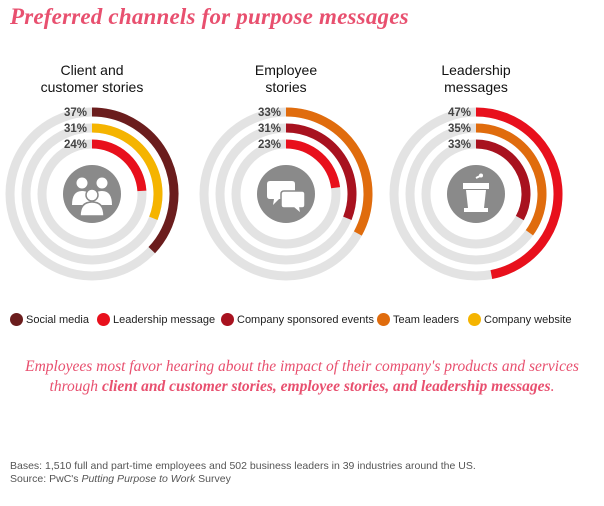  Describe the element at coordinates (459, 113) in the screenshot. I see `value-label: 47%` at that location.